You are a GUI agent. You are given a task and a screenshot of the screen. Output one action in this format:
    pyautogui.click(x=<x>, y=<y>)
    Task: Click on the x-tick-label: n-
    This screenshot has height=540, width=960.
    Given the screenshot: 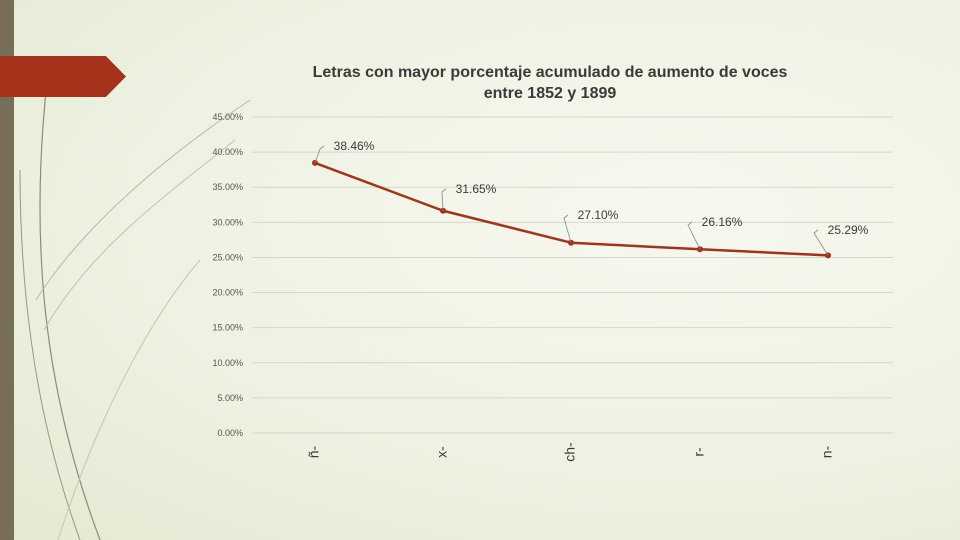 What is the action you would take?
    pyautogui.click(x=827, y=451)
    